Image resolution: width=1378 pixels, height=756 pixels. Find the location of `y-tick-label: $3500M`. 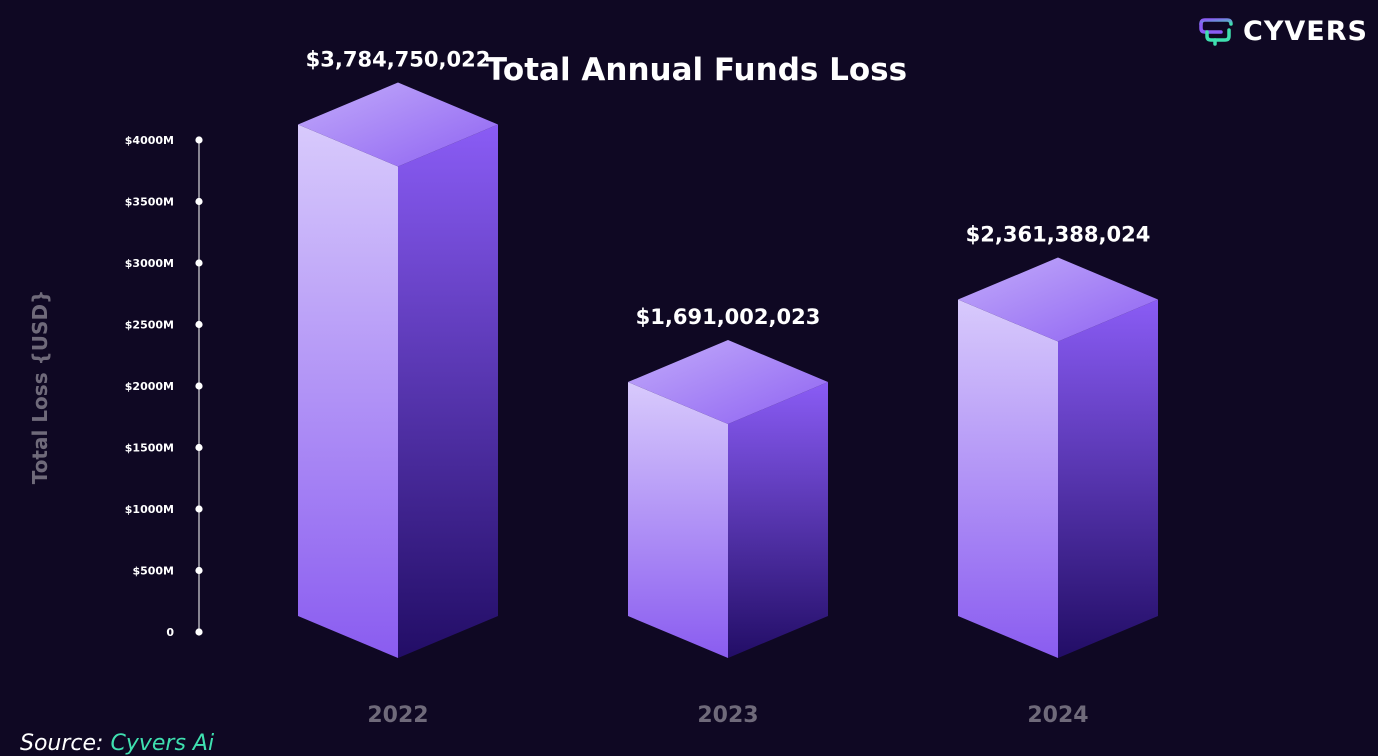

y-tick-label: $3500M is located at coordinates (149, 202).